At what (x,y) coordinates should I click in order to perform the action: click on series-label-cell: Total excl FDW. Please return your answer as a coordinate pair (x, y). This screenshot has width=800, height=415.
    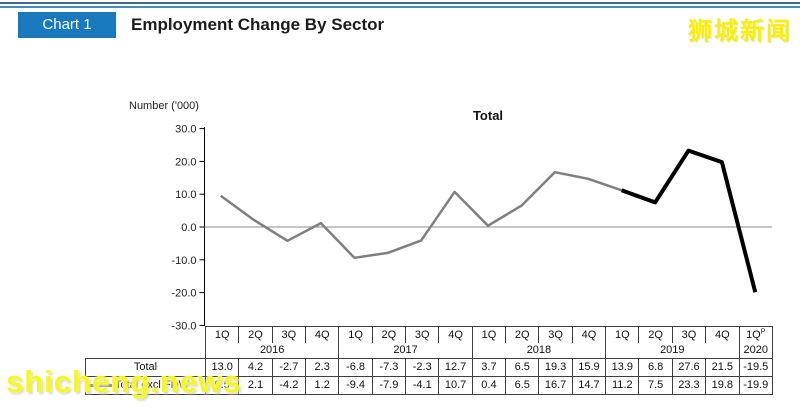
    Looking at the image, I should click on (145, 385).